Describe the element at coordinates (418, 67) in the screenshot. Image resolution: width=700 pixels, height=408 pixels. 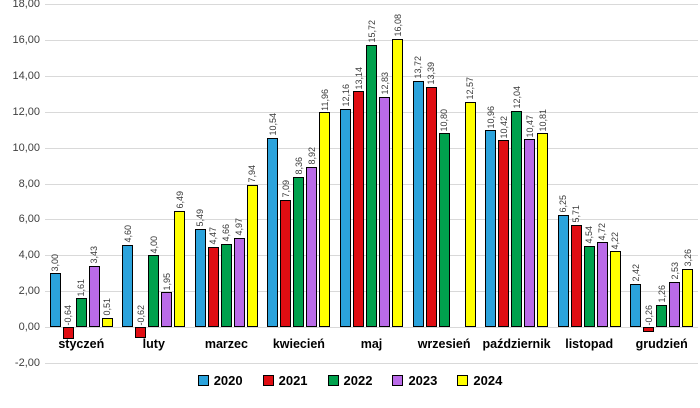
I see `bar-value-label: 13,72` at that location.